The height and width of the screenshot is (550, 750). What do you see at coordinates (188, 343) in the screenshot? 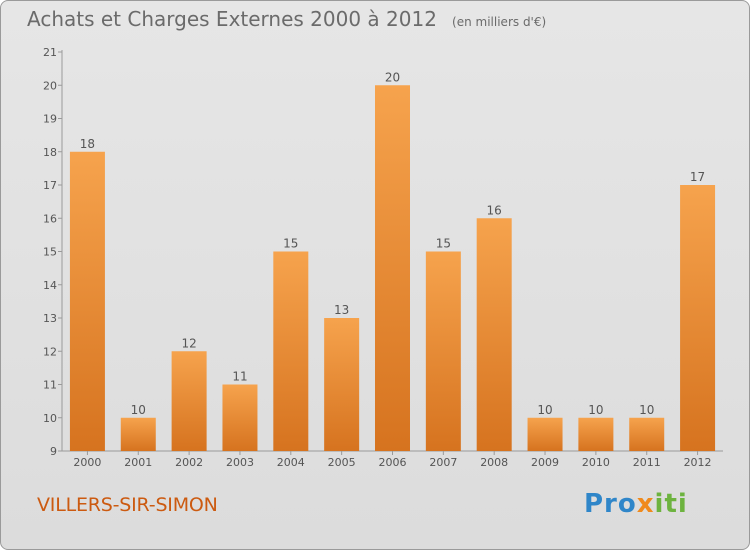
I see `bar-value-label: 12` at bounding box center [188, 343].